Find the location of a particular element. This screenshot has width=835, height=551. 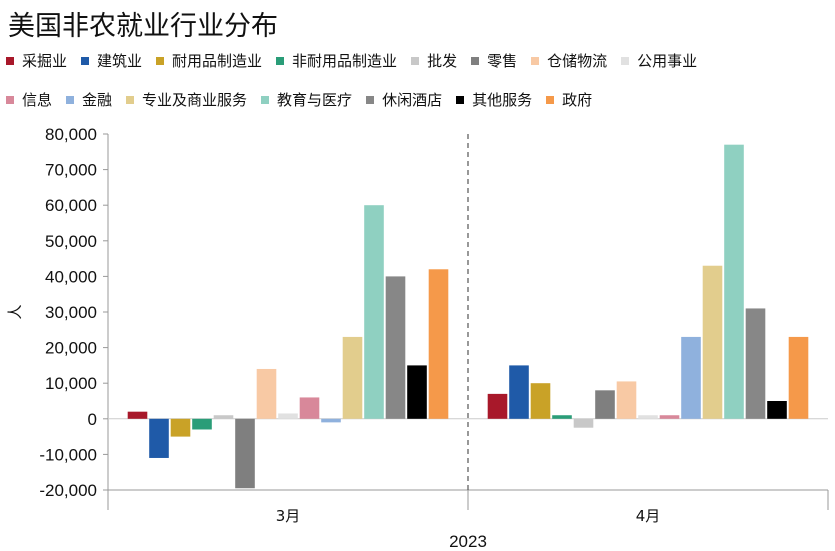

y-tick-label: 50,000 is located at coordinates (71, 241).